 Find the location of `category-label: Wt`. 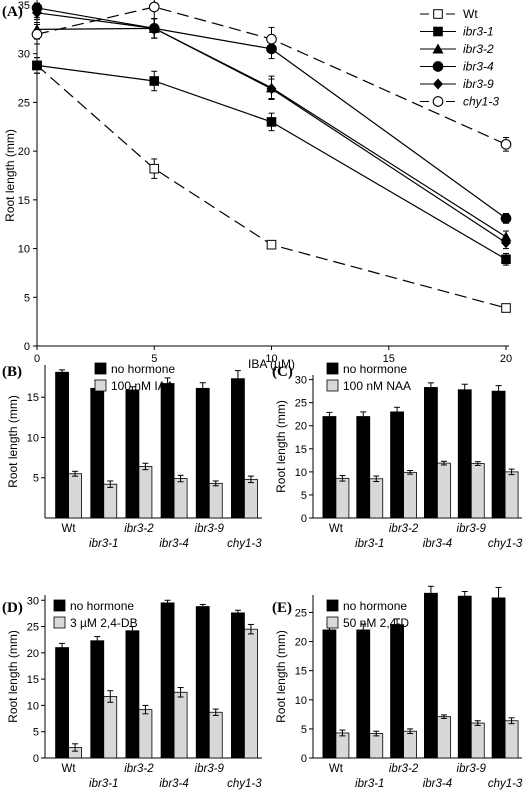

category-label: Wt is located at coordinates (336, 529).